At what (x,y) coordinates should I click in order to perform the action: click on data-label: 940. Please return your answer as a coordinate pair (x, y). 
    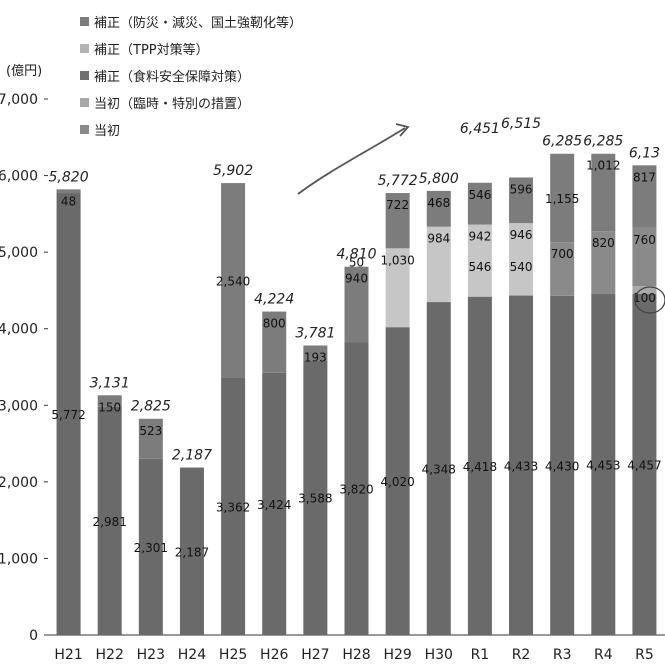
    Looking at the image, I should click on (356, 279).